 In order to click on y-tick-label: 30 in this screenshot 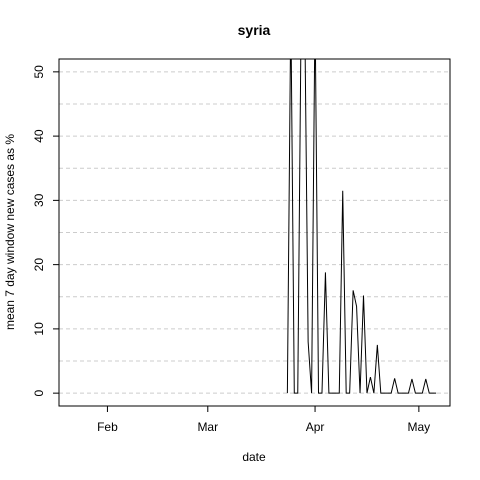, I will do `click(39, 200)`.